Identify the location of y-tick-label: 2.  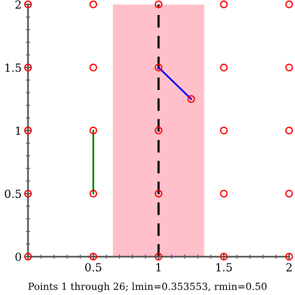
(18, 4).